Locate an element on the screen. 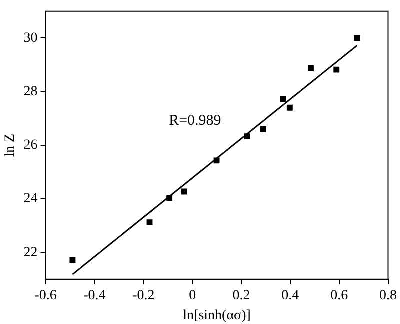 This screenshot has width=400, height=324. x-tick-label: 0 is located at coordinates (192, 296).